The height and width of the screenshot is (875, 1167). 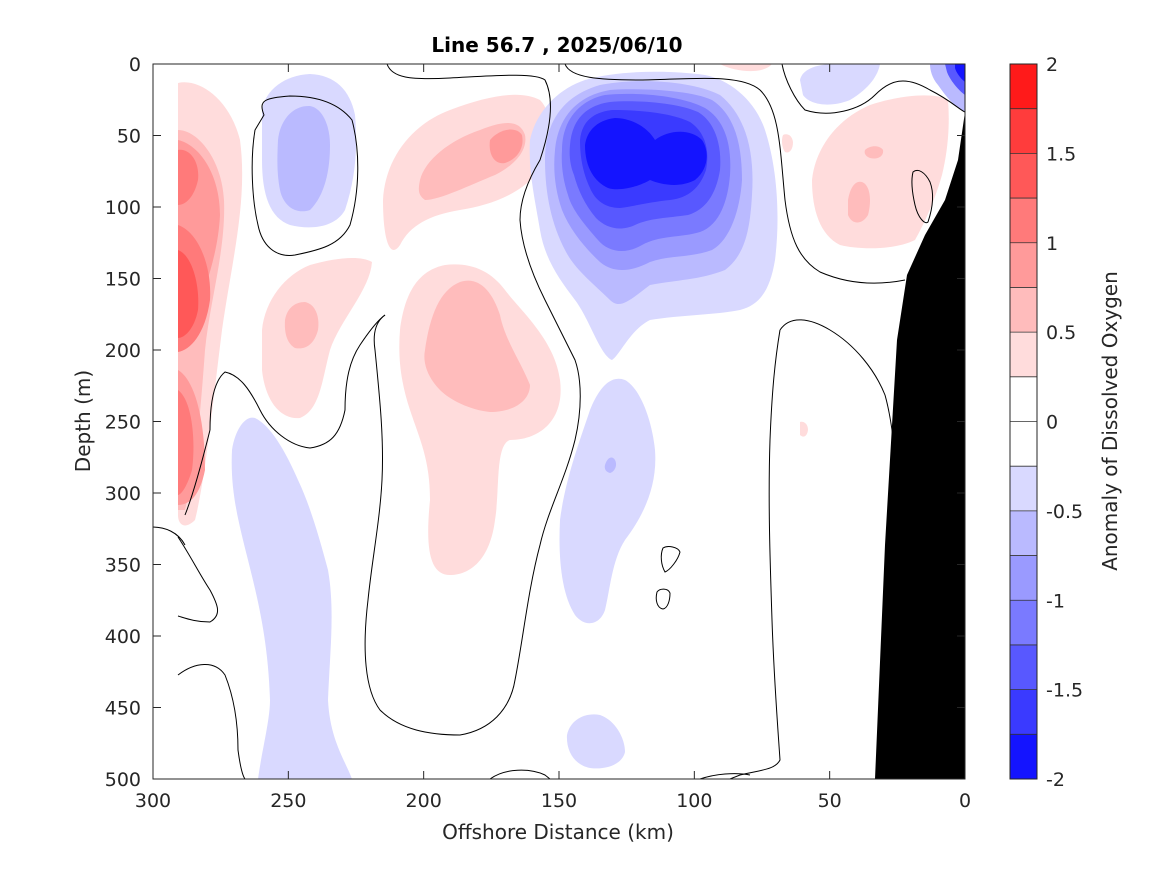 What do you see at coordinates (123, 566) in the screenshot?
I see `y-tick-label: 350` at bounding box center [123, 566].